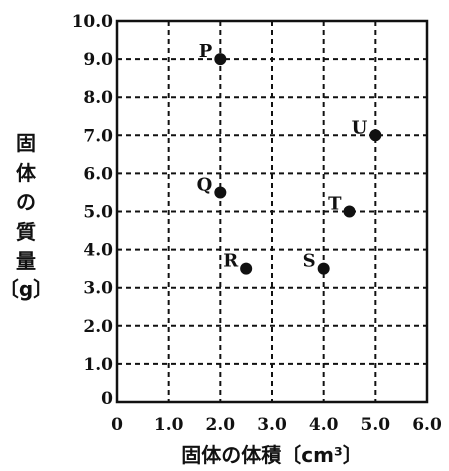 Image resolution: width=449 pixels, height=471 pixels. What do you see at coordinates (26, 202) in the screenshot?
I see `y-axis-title-char: の` at bounding box center [26, 202].